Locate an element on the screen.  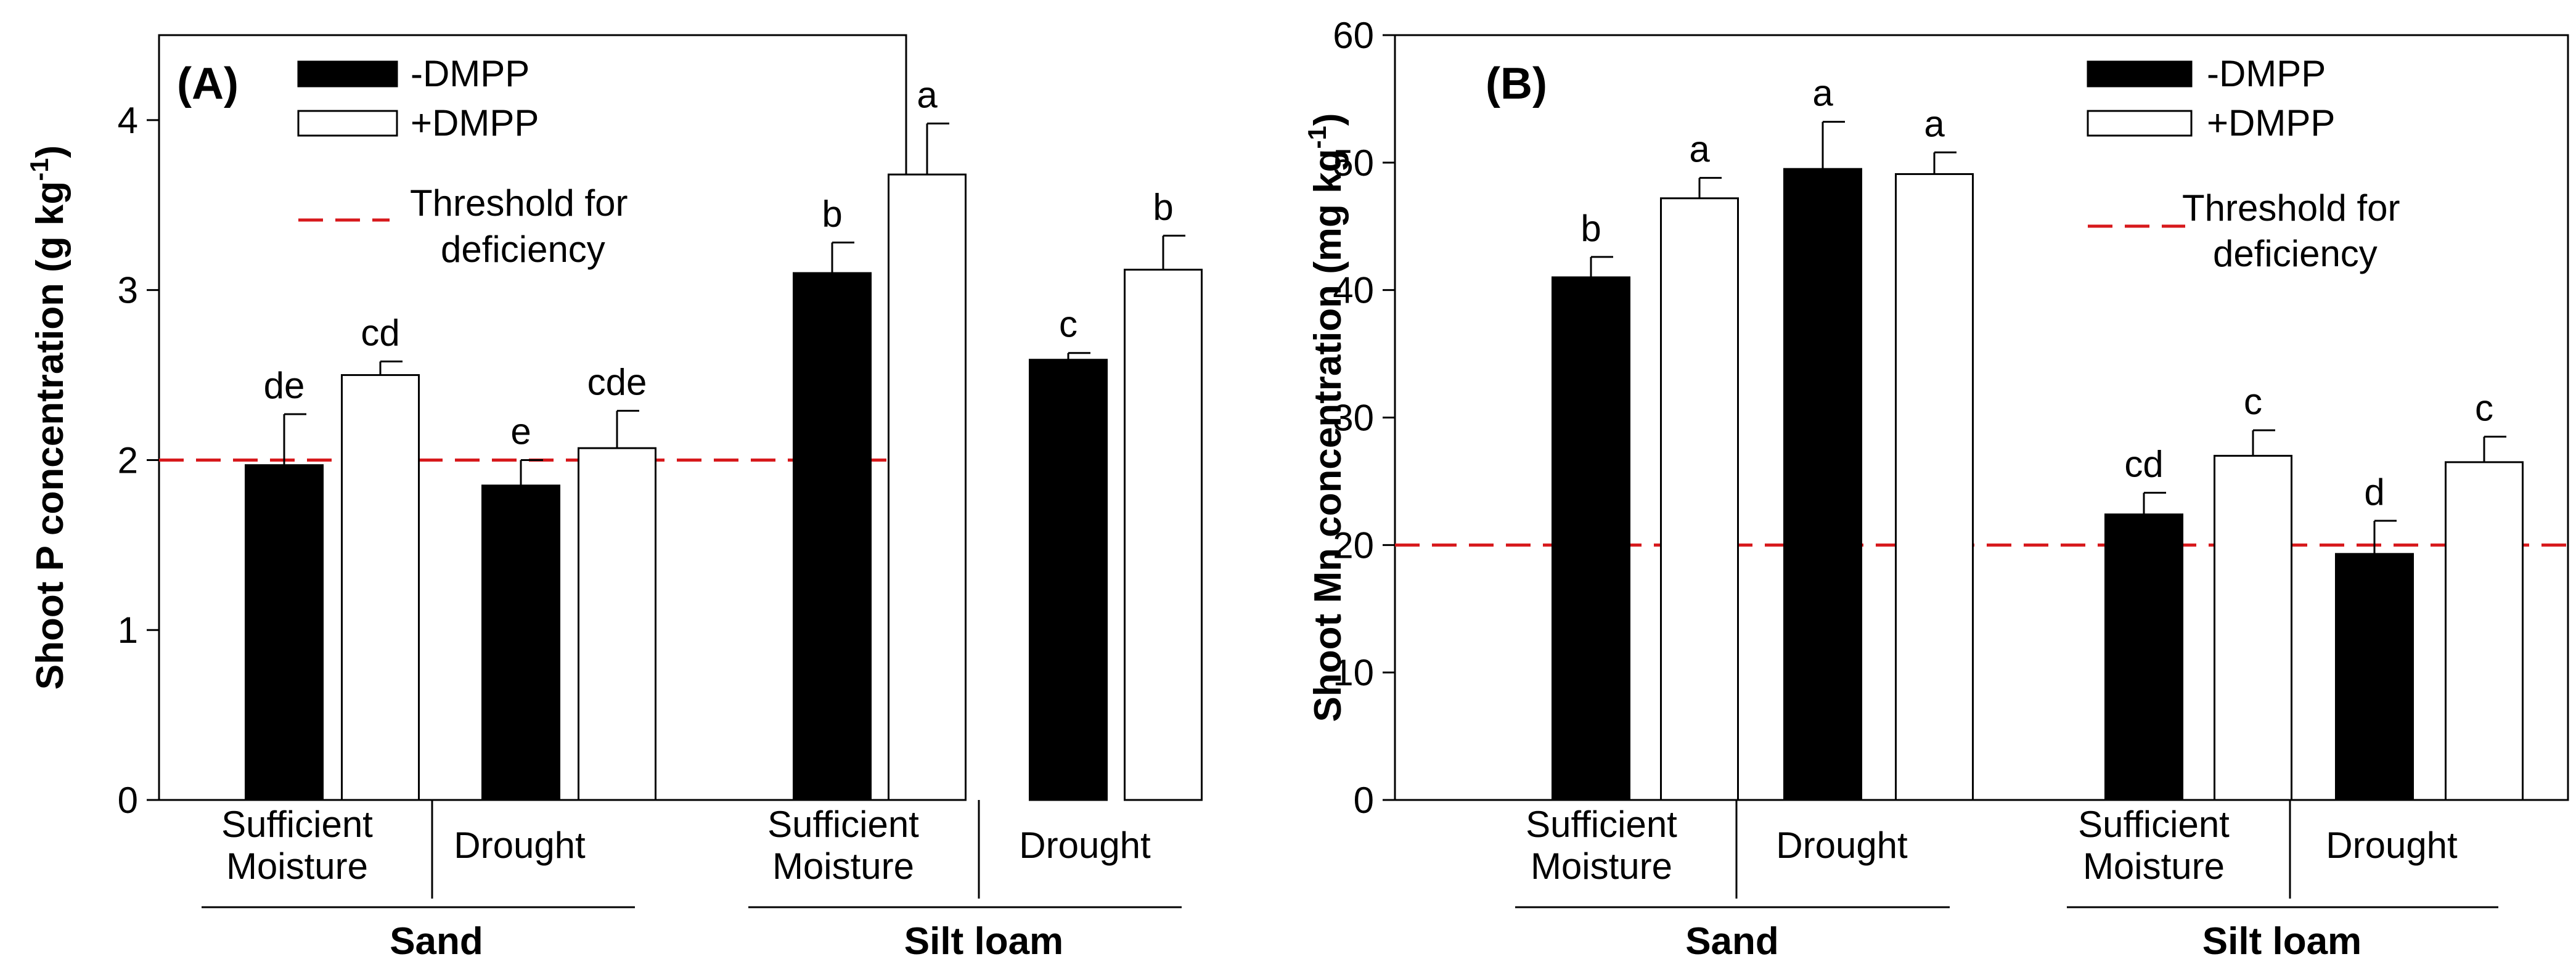
legend-threshold-label-line1-b: Threshold for is located at coordinates (2291, 208).